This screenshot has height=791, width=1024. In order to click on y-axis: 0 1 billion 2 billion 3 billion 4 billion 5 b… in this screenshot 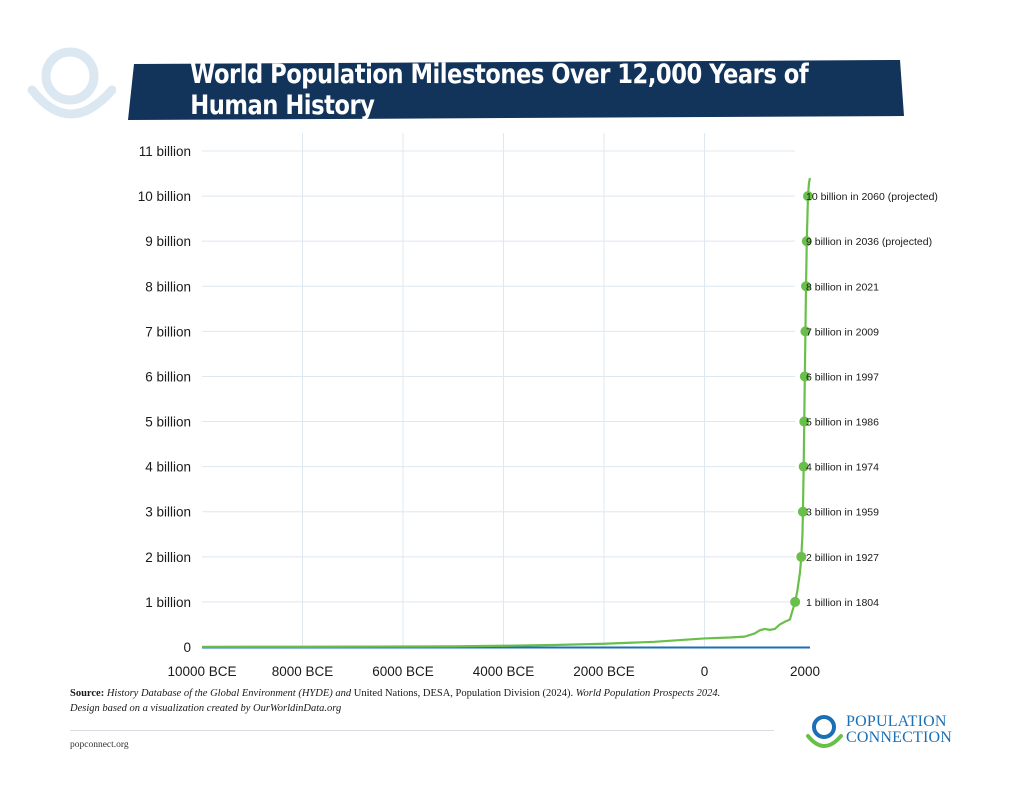, I will do `click(164, 399)`.